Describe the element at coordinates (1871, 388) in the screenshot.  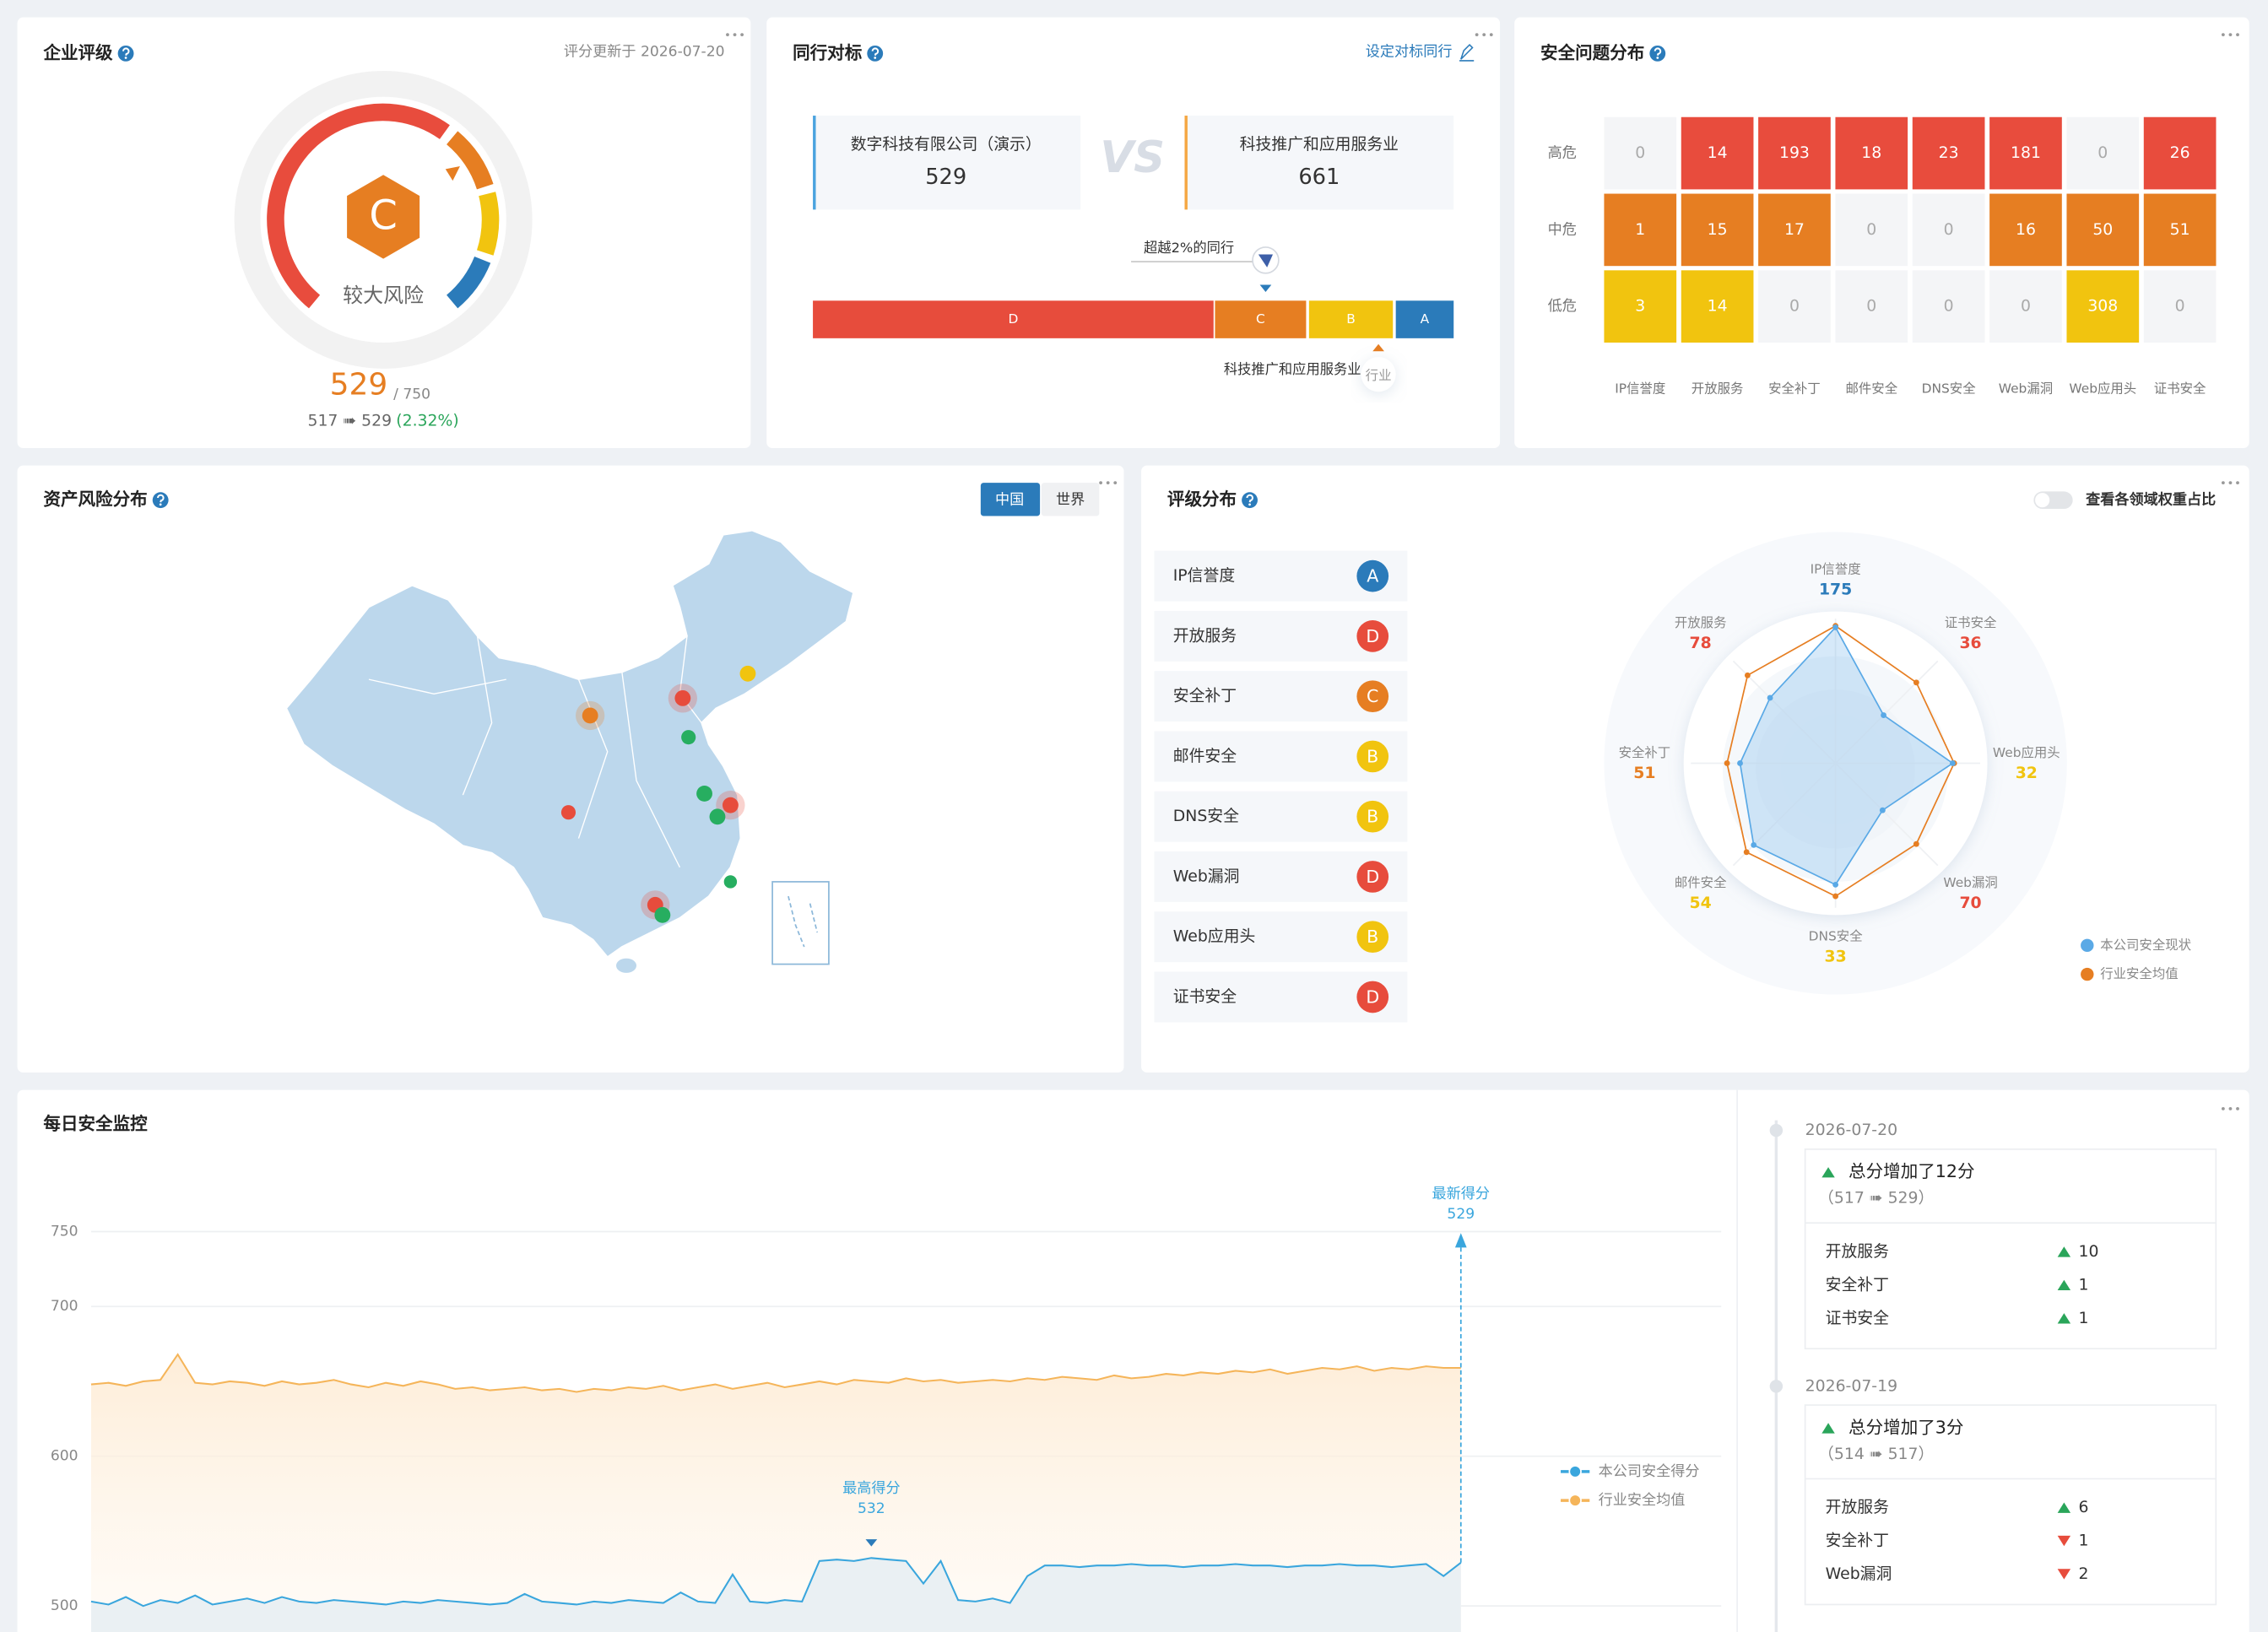
I see `column-label: 邮件安全` at that location.